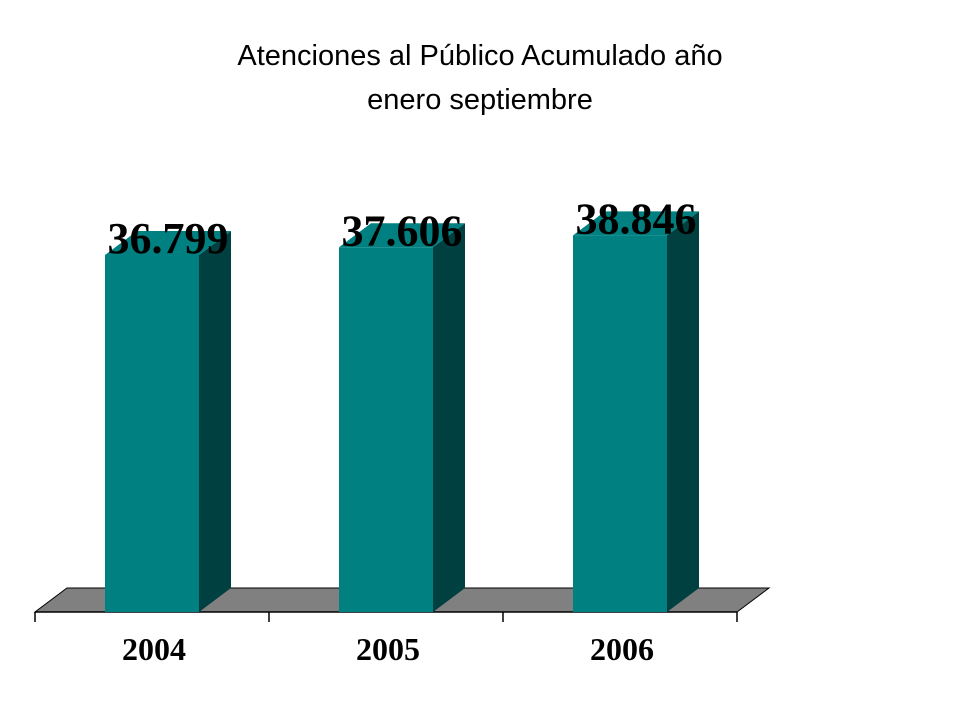 This screenshot has height=720, width=960. I want to click on bar-top-2004, so click(168, 242).